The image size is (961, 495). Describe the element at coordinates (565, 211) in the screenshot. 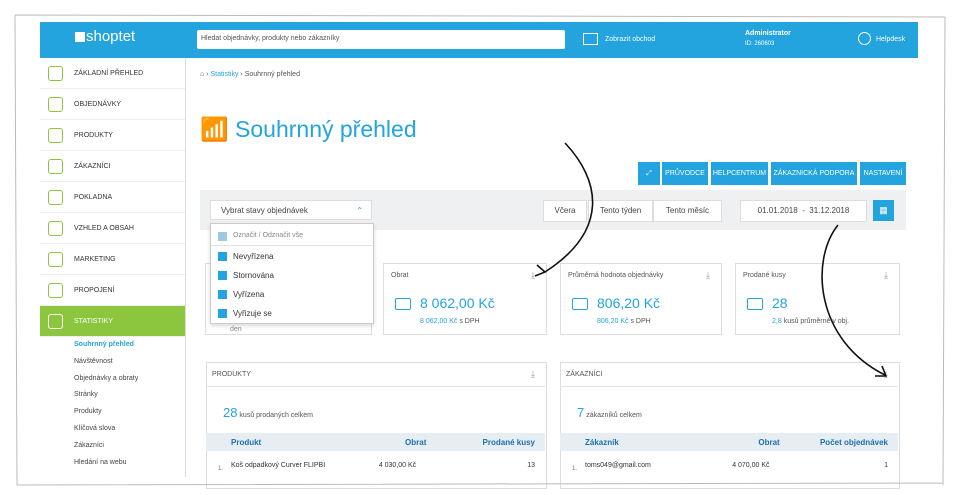

I see `range-button: Včera` at that location.